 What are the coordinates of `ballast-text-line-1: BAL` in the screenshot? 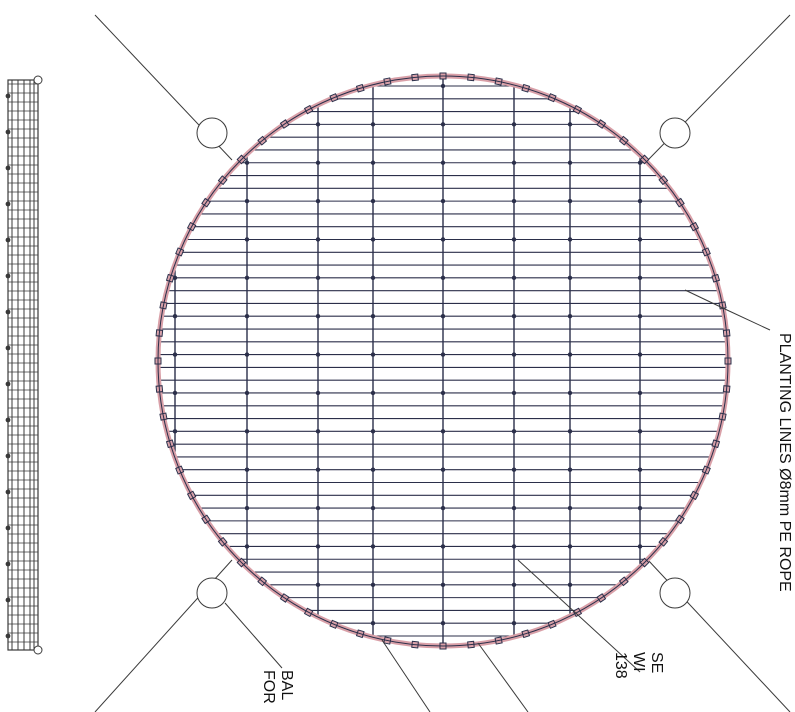 It's located at (286, 685).